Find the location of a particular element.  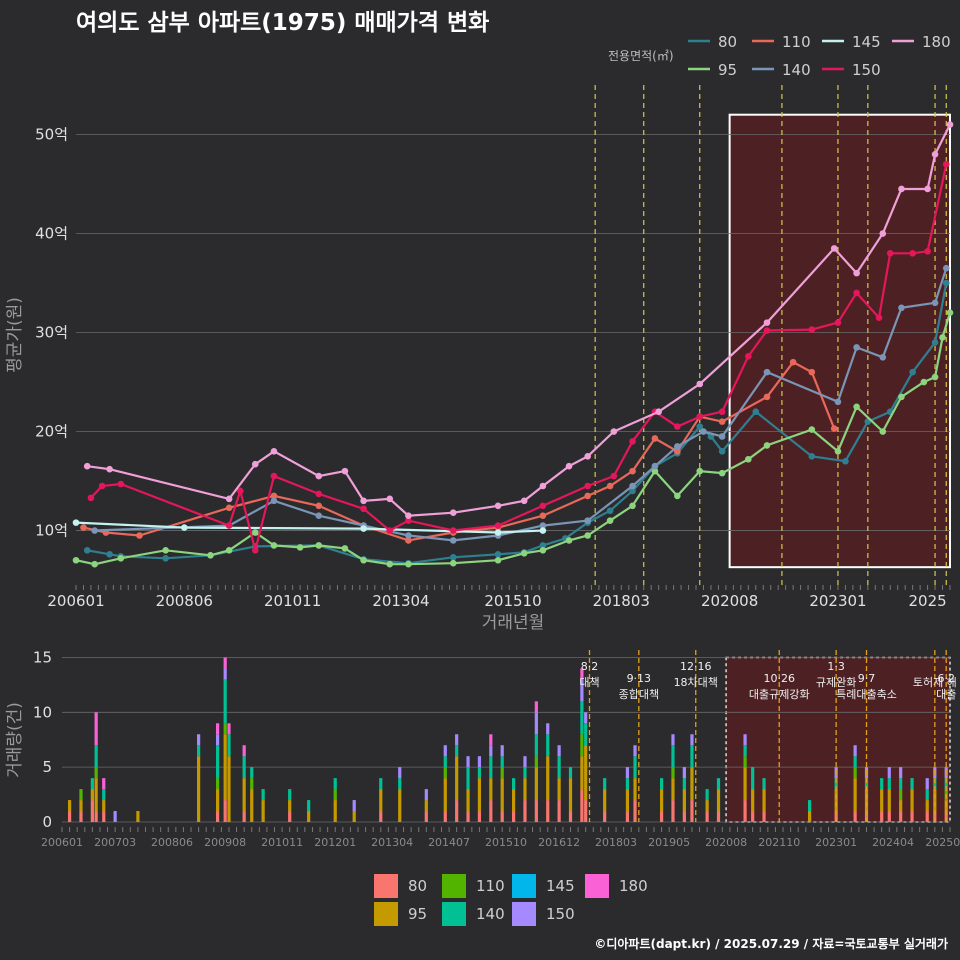

x-tick-label: 201510 is located at coordinates (512, 601).